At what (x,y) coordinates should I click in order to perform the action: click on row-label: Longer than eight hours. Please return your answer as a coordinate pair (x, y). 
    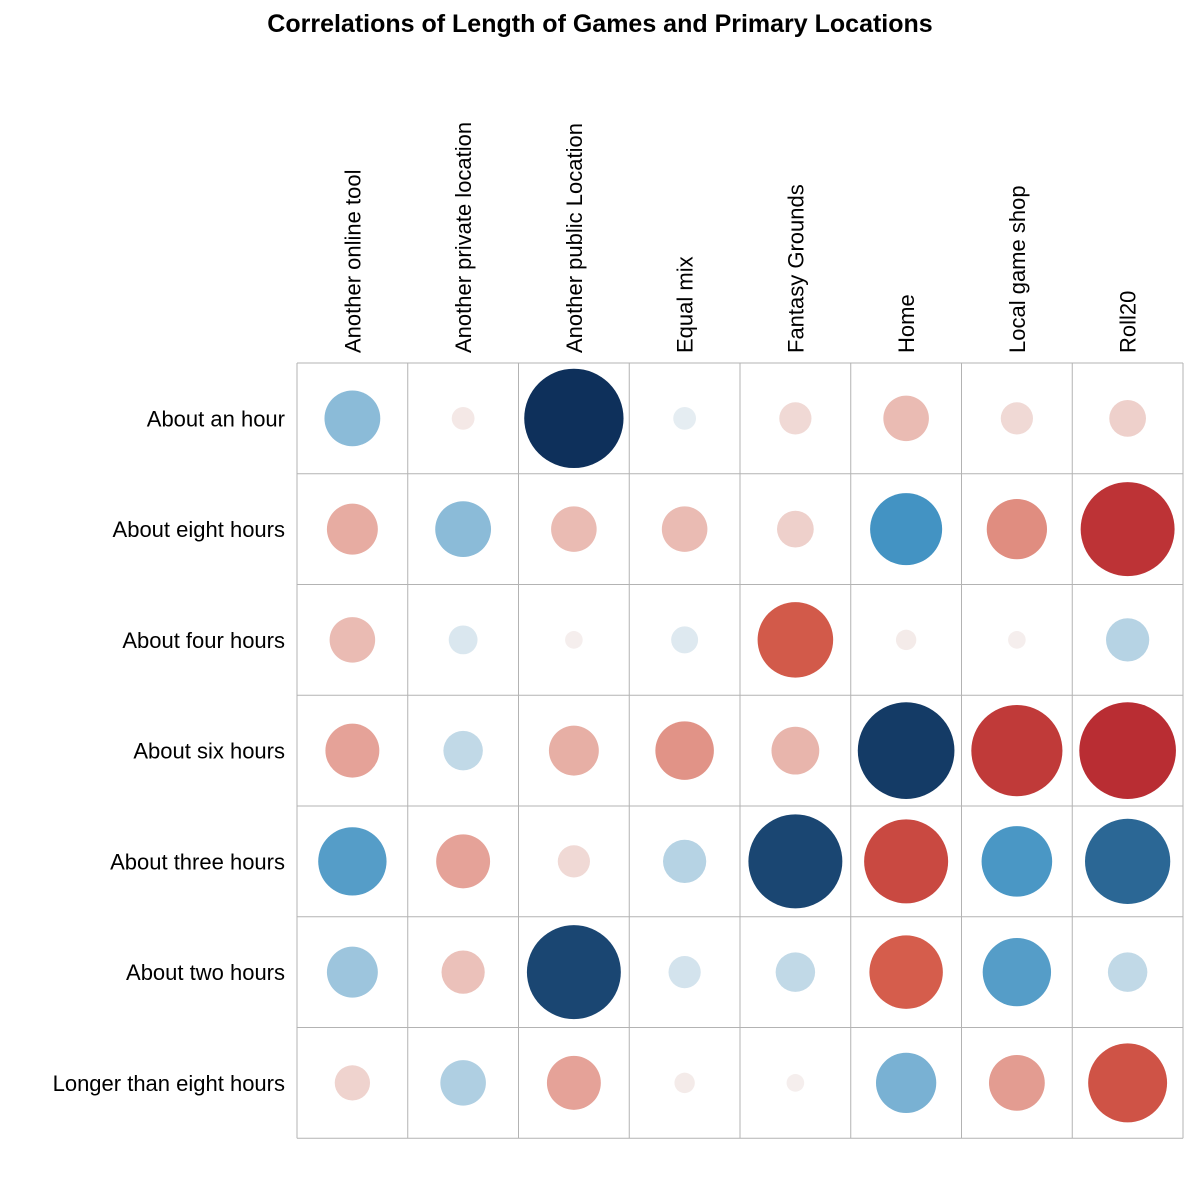
    Looking at the image, I should click on (169, 1083).